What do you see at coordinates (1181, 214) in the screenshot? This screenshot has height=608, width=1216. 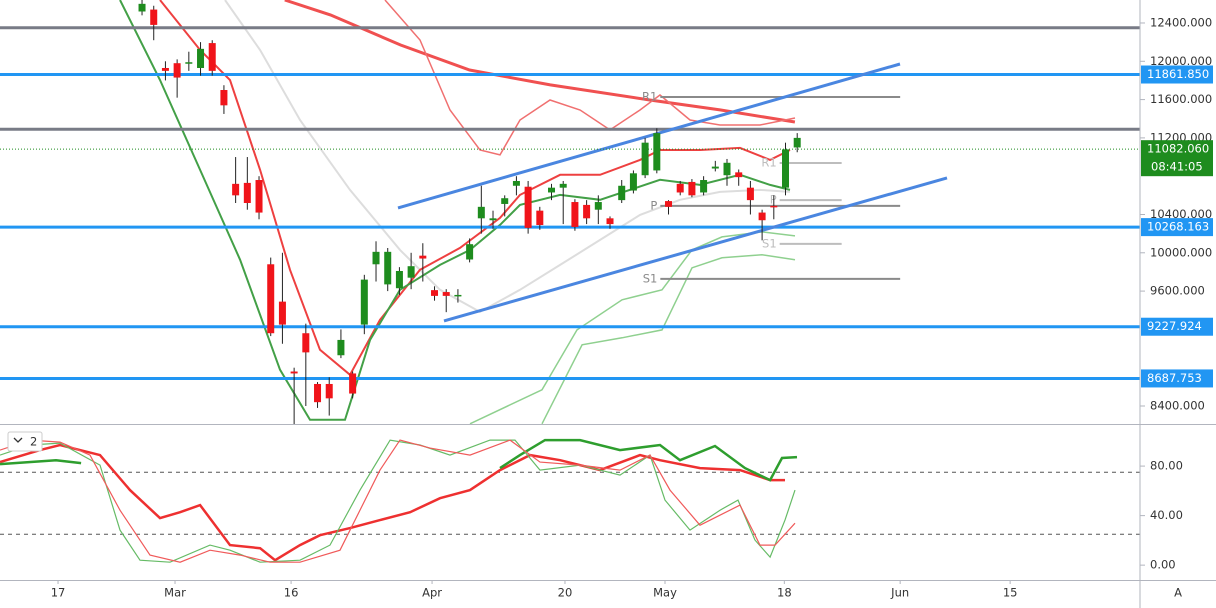 I see `y-tick-label: 10400.000` at bounding box center [1181, 214].